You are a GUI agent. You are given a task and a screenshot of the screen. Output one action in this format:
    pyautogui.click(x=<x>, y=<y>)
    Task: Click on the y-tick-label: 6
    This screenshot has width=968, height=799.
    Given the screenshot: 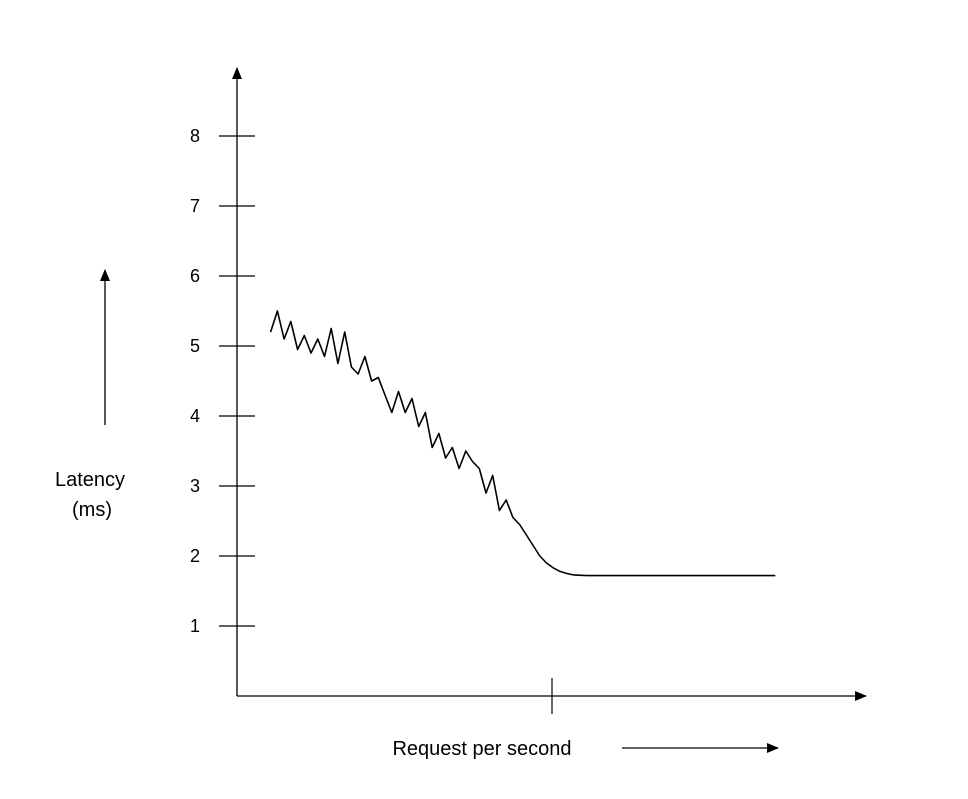 What is the action you would take?
    pyautogui.click(x=195, y=276)
    